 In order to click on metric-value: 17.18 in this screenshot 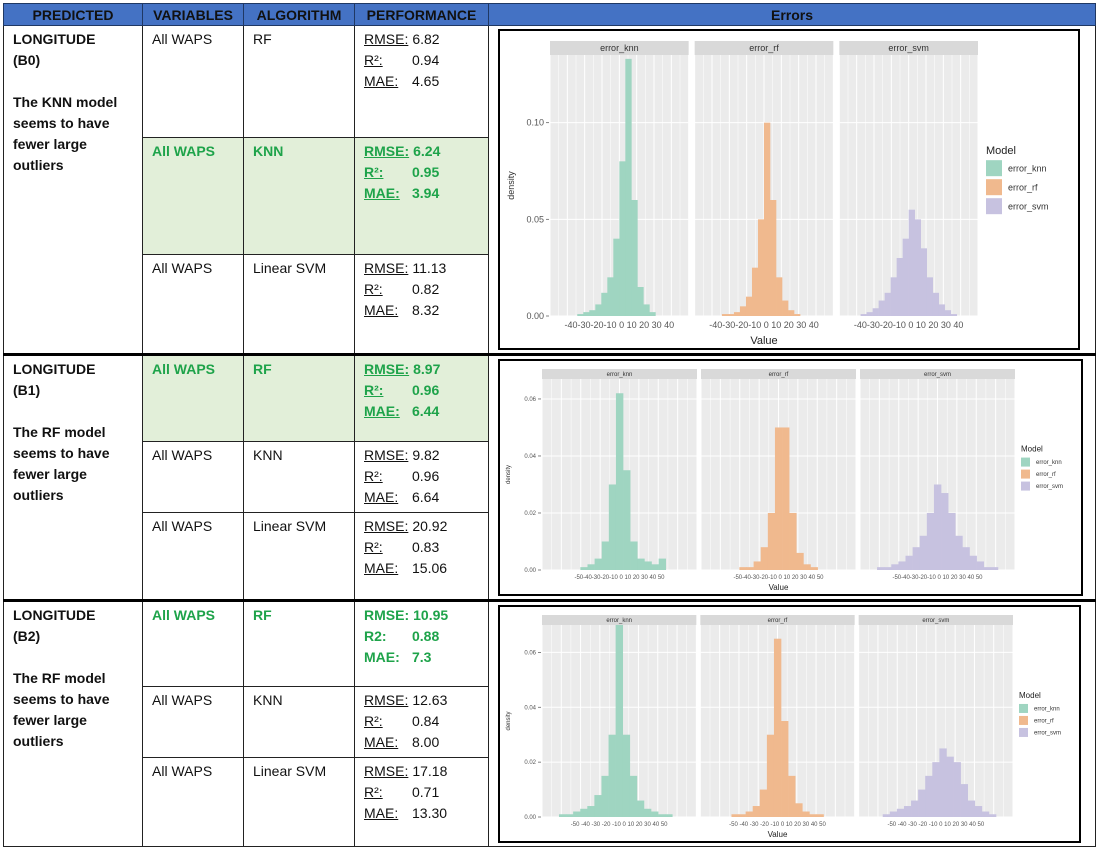, I will do `click(430, 770)`.